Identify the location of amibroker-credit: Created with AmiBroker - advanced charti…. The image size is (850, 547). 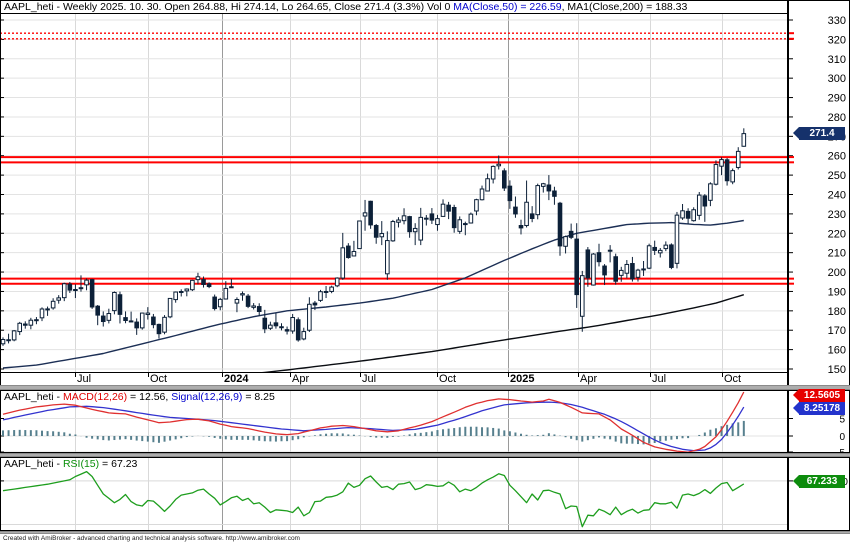
(151, 538).